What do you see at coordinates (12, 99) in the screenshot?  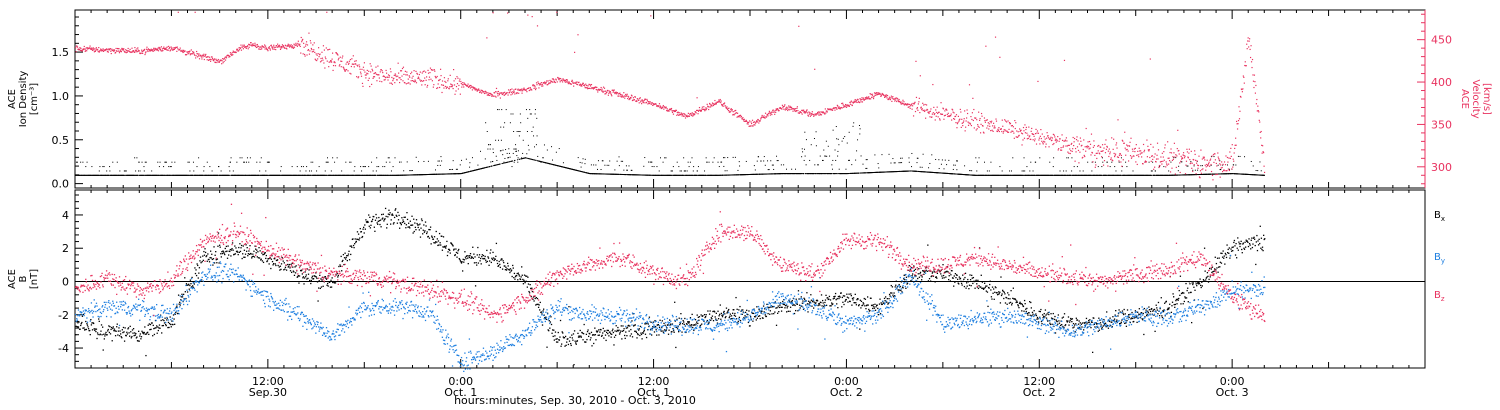 I see `y-axis-label-line: ACE` at bounding box center [12, 99].